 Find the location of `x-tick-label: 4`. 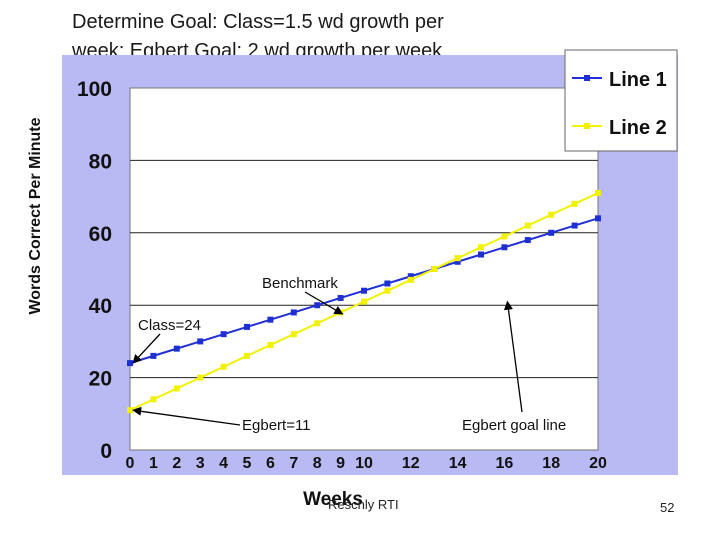

x-tick-label: 4 is located at coordinates (223, 463).